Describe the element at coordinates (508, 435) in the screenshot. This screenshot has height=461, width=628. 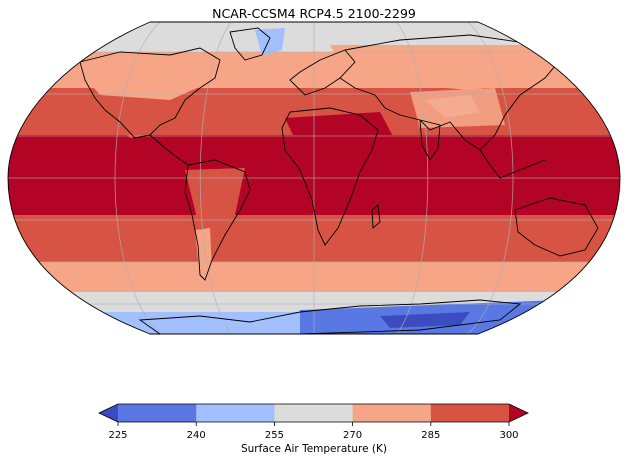
I see `colorbar-tick-label: 300` at that location.